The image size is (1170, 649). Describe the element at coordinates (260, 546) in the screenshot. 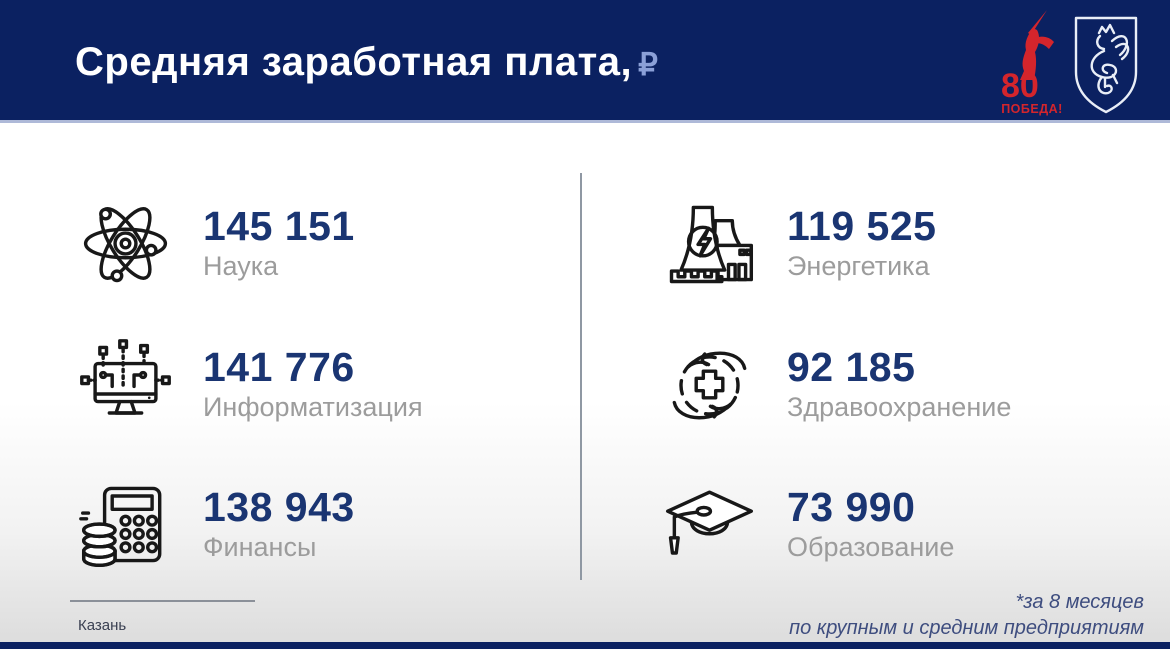

I see `sector-label: Финансы` at that location.